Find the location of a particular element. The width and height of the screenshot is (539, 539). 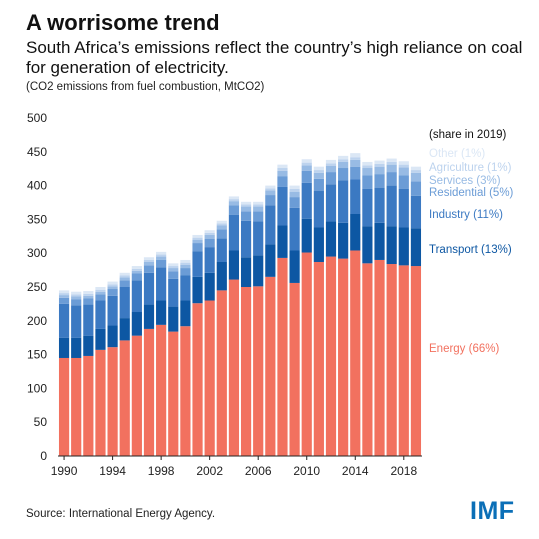

y-tick-label: 300 is located at coordinates (37, 253).